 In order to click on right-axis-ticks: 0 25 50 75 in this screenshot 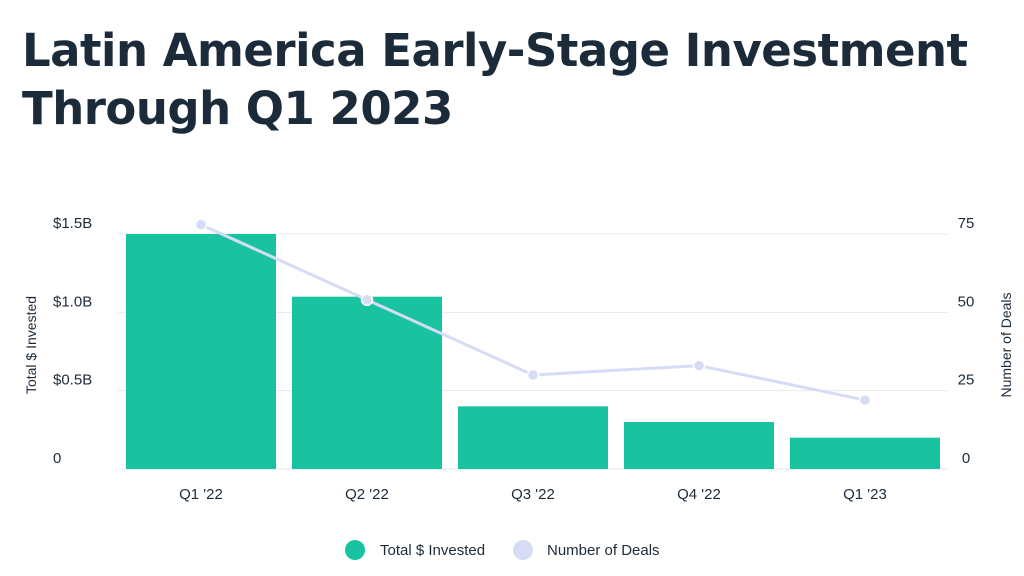, I will do `click(966, 341)`.